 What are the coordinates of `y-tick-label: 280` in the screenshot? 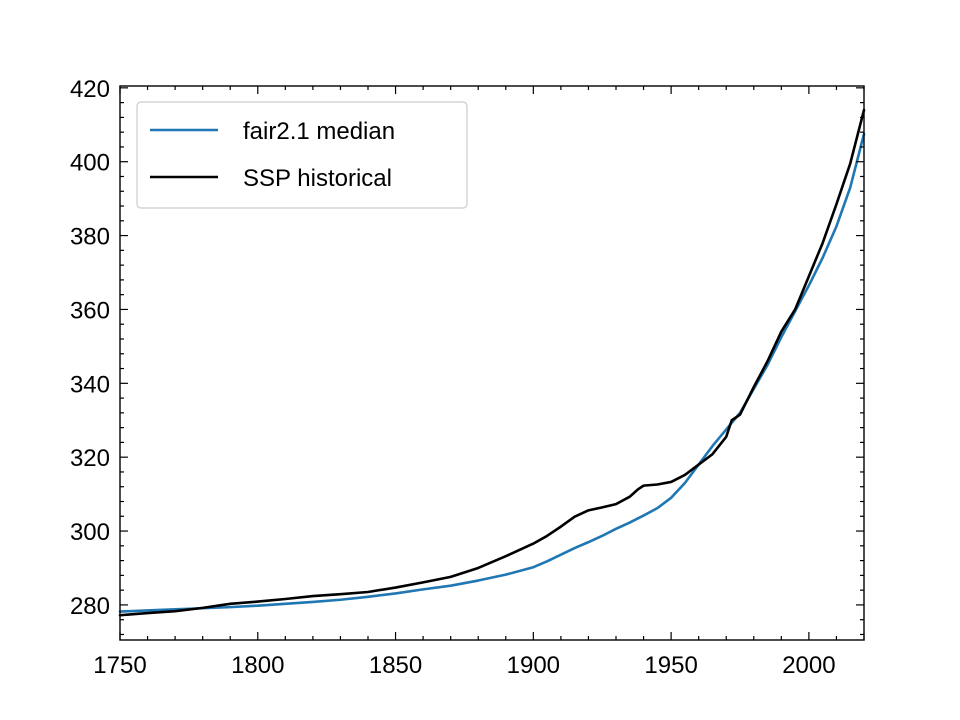 It's located at (90, 606).